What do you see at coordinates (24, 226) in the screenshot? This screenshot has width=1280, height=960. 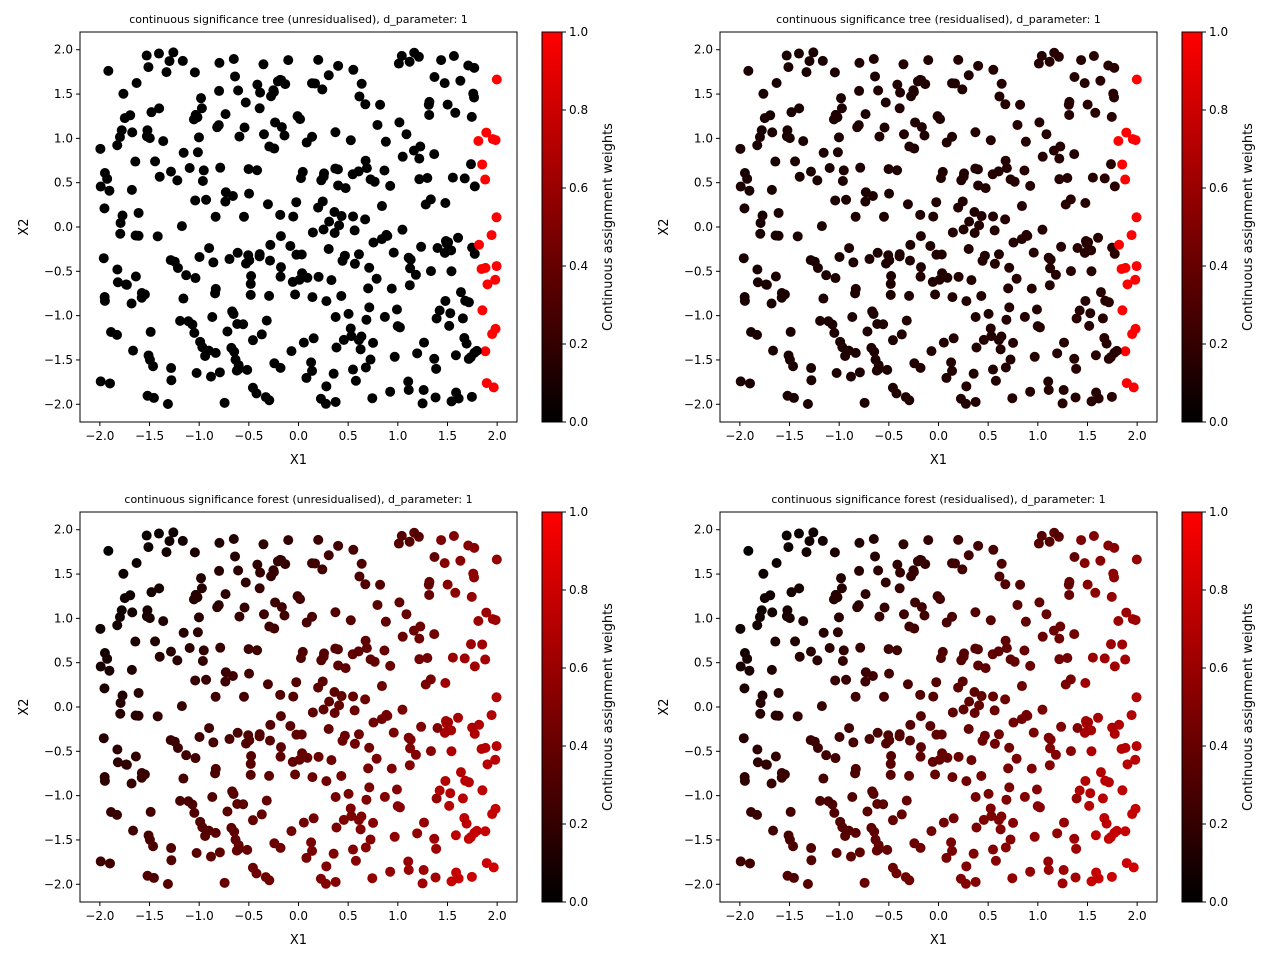 I see `y-axis-label: X2` at bounding box center [24, 226].